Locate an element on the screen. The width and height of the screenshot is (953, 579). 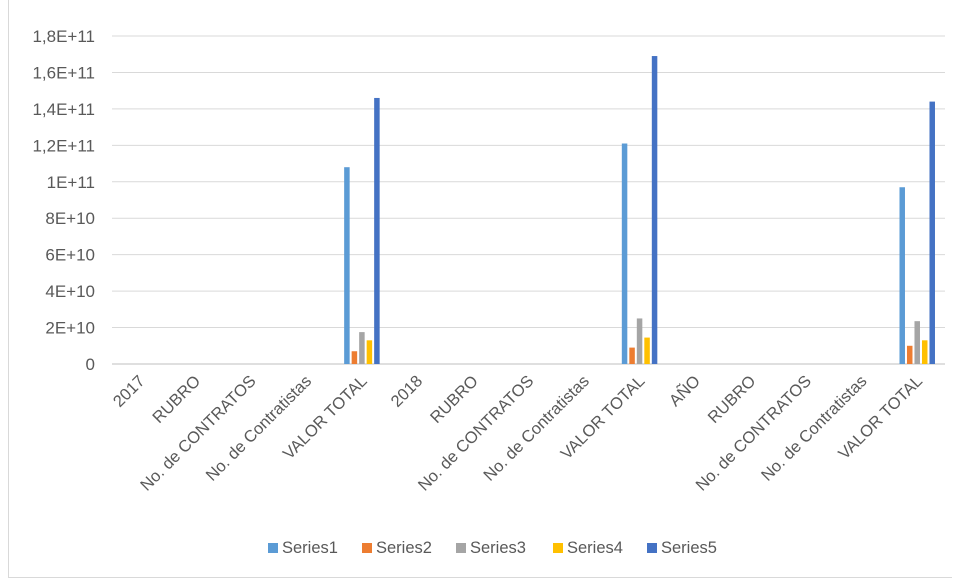
x-tick-label: AÑO is located at coordinates (684, 391).